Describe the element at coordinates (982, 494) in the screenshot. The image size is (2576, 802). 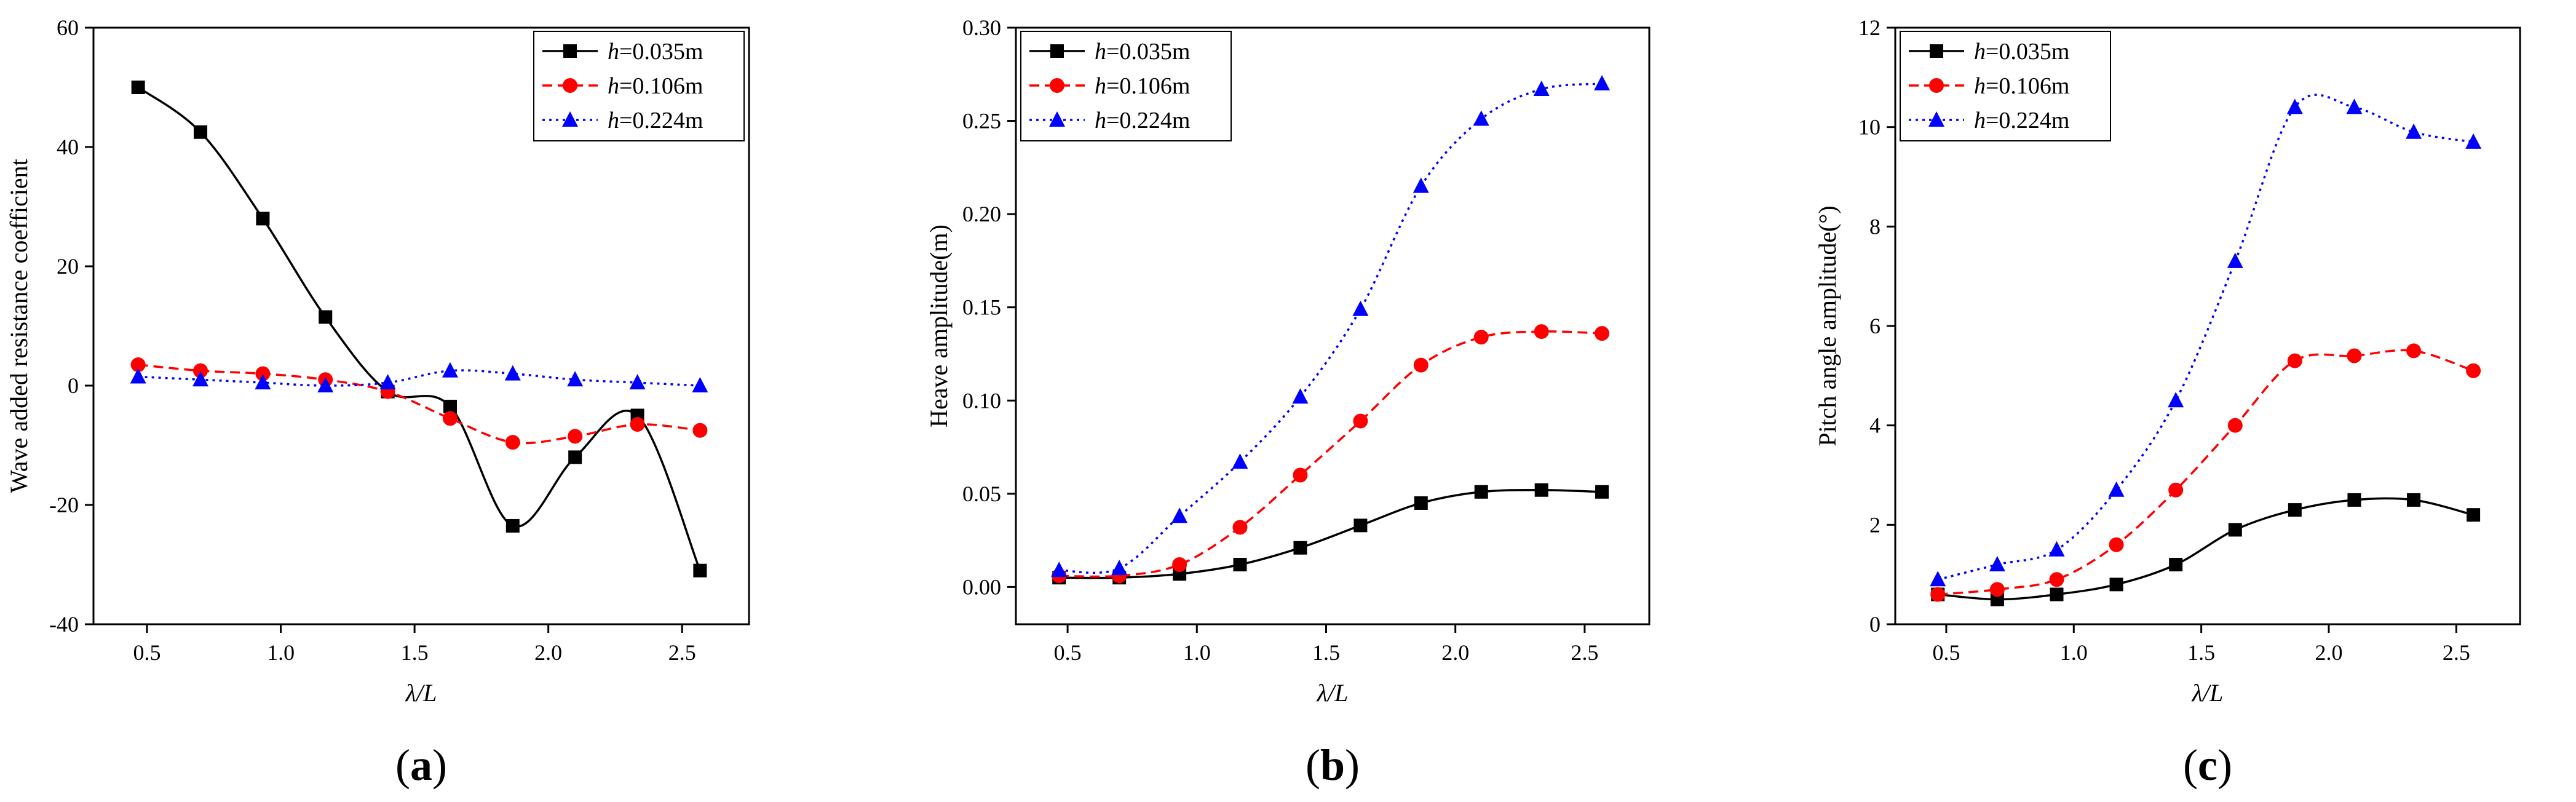
I see `y-tick-label: 0.05` at that location.